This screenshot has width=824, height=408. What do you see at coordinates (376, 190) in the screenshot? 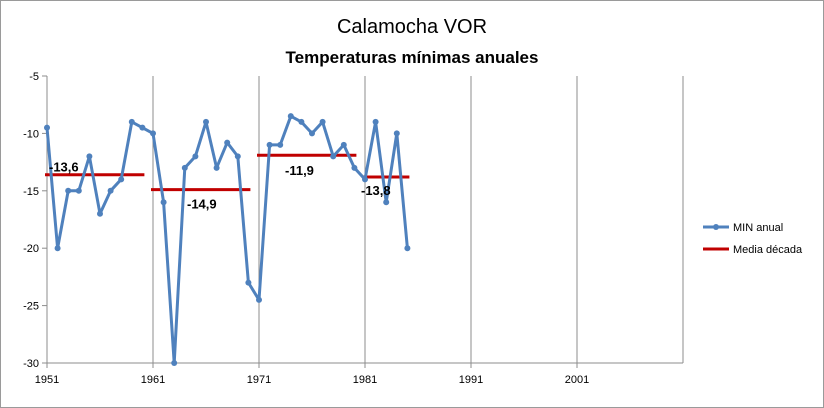
I see `decade-average-label: -13,8` at bounding box center [376, 190].